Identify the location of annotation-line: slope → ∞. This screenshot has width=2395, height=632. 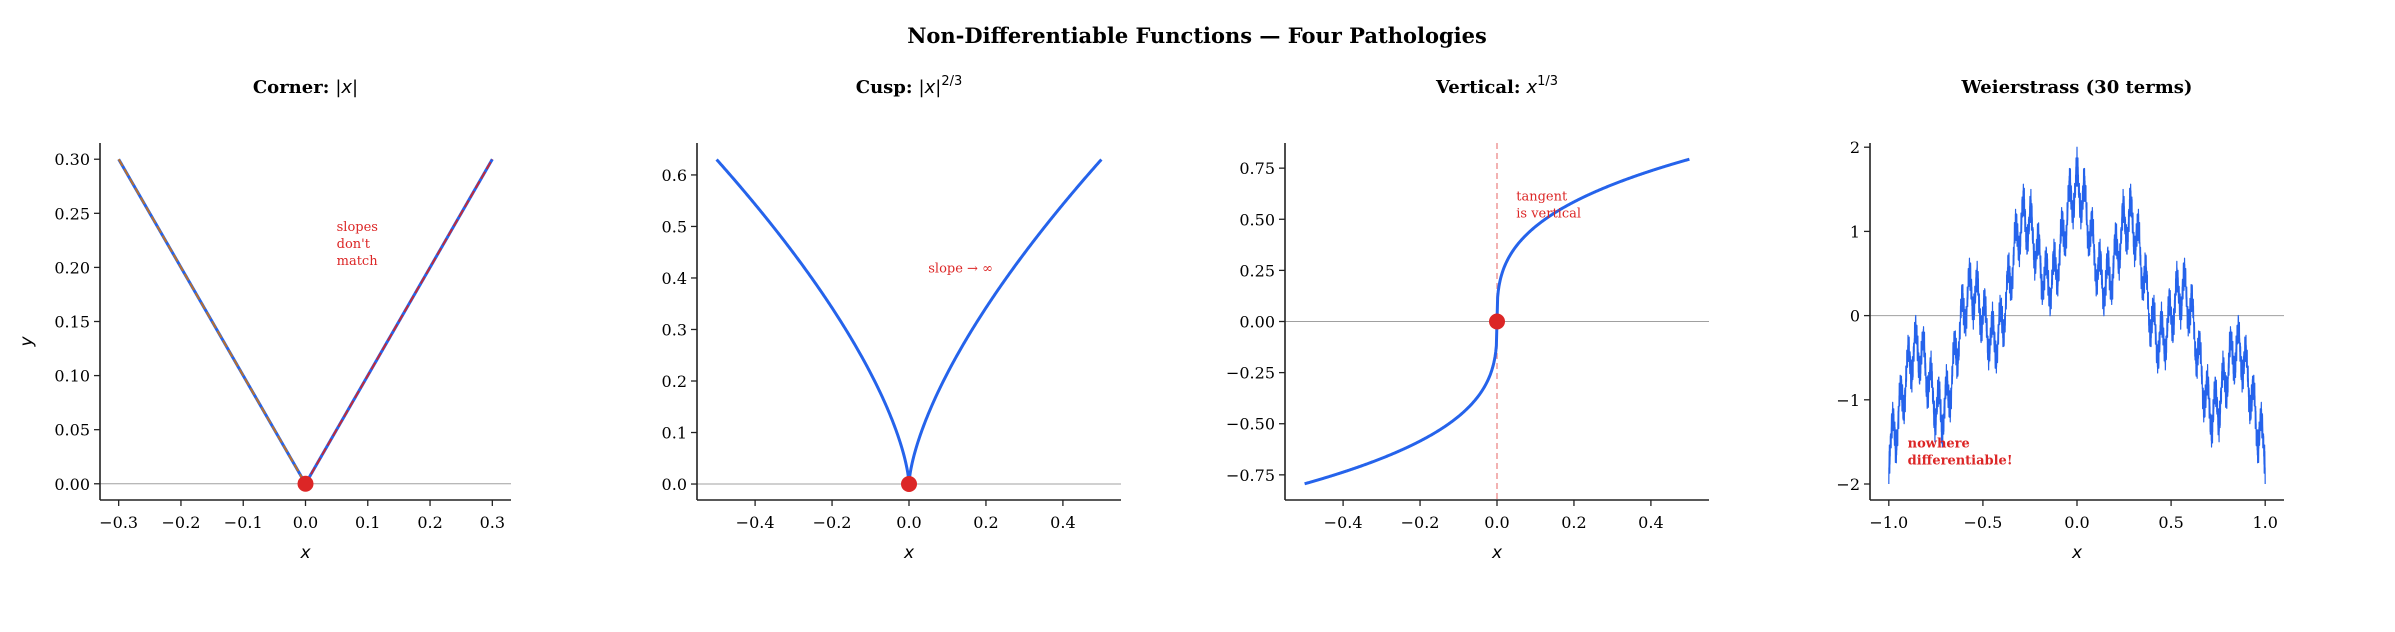
(960, 269).